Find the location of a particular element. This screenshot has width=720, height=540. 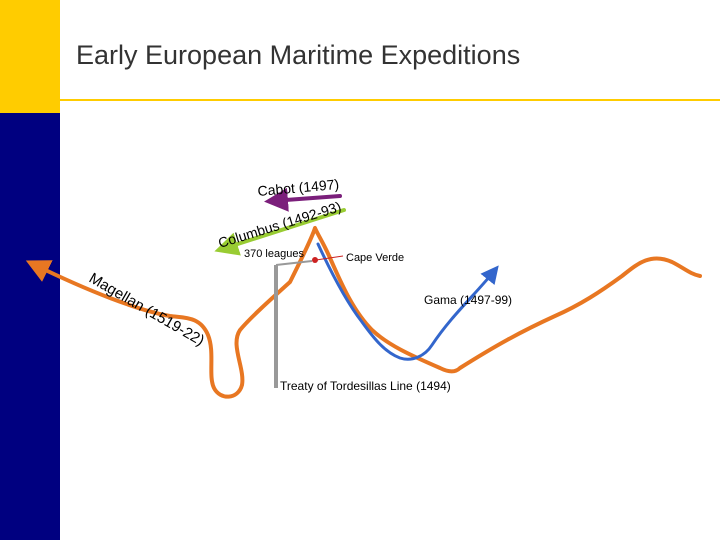

cape-verde-marker is located at coordinates (315, 260).